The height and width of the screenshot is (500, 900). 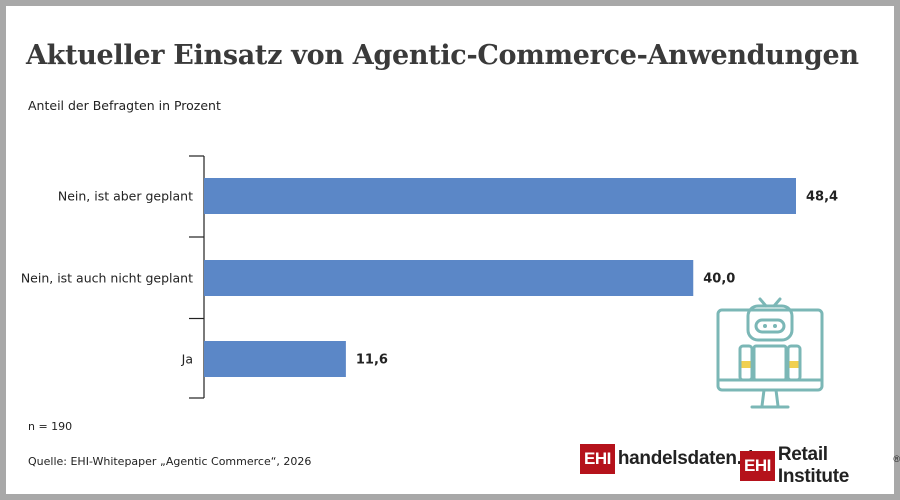 What do you see at coordinates (50, 426) in the screenshot?
I see `sample-size-note: n = 190` at bounding box center [50, 426].